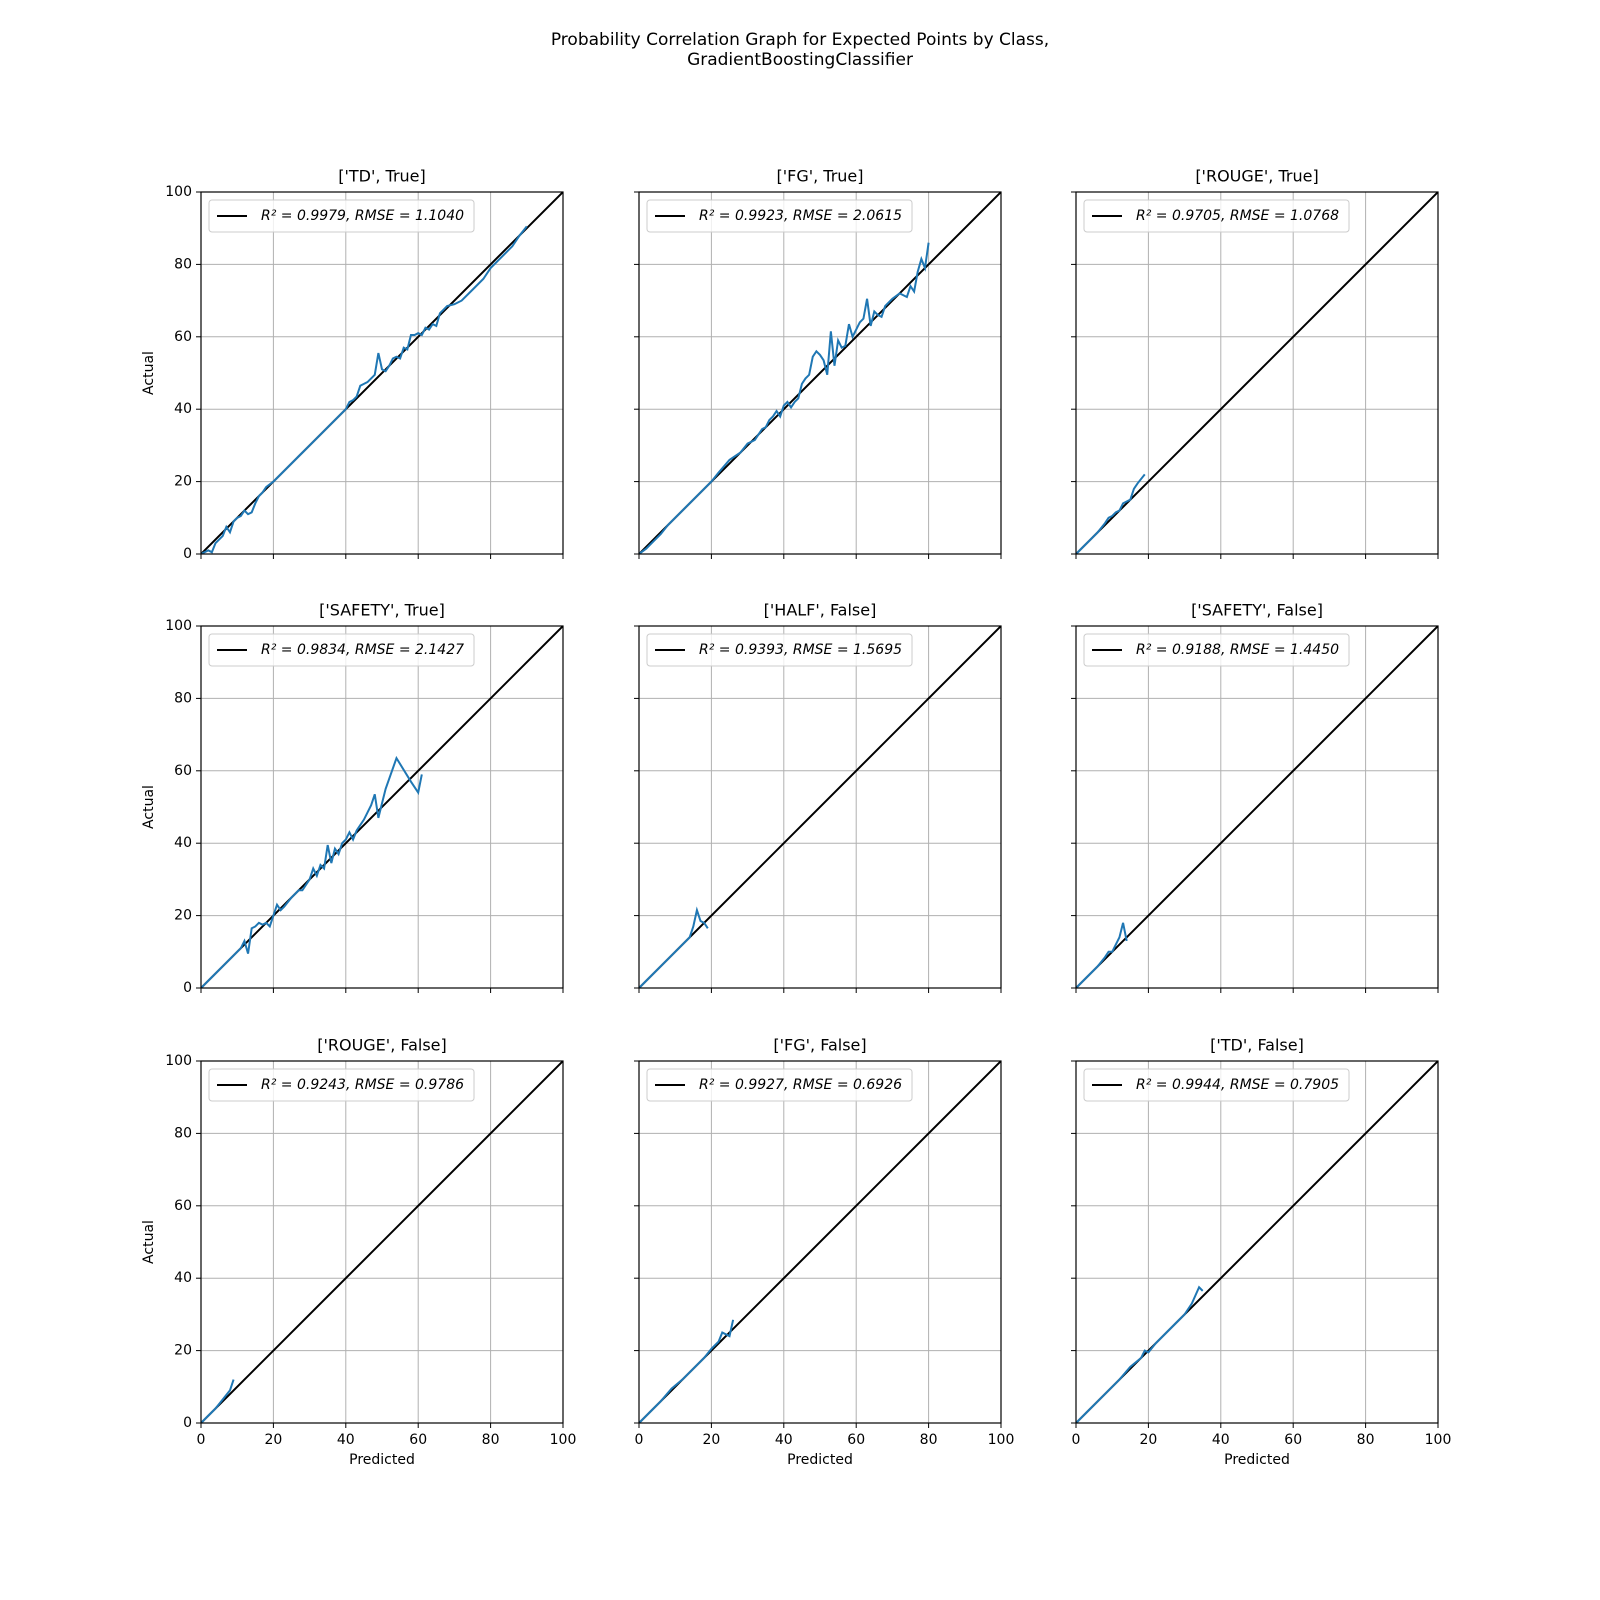 The height and width of the screenshot is (1600, 1600). I want to click on subplot: ['FG', True] R² = 0.9923, RMSE = 2.0615, so click(818, 363).